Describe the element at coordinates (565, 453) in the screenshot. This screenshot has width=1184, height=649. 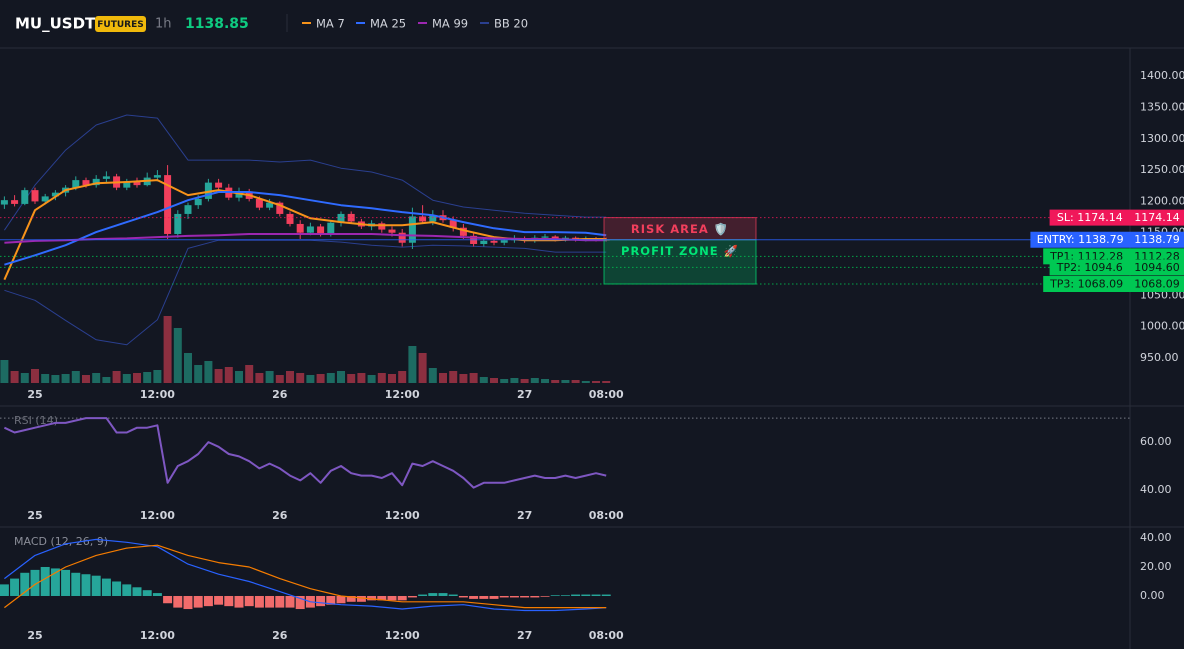
I see `rsi-pane` at that location.